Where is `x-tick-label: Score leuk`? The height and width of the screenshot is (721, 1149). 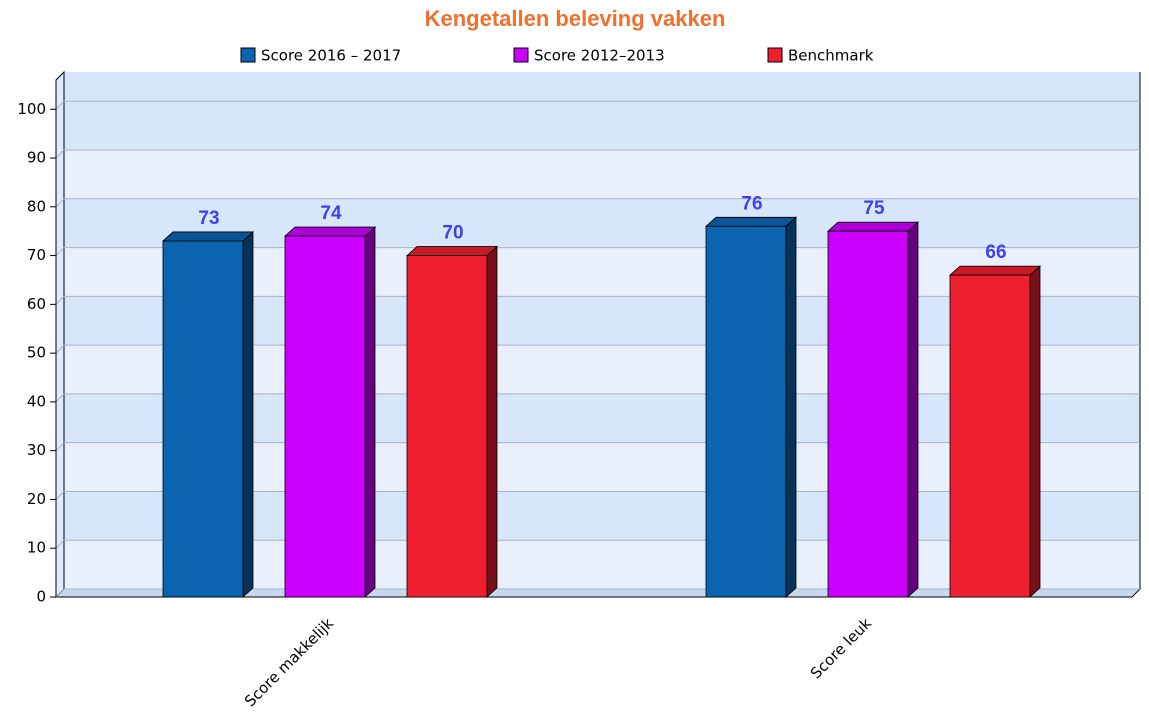
x-tick-label: Score leuk is located at coordinates (841, 648).